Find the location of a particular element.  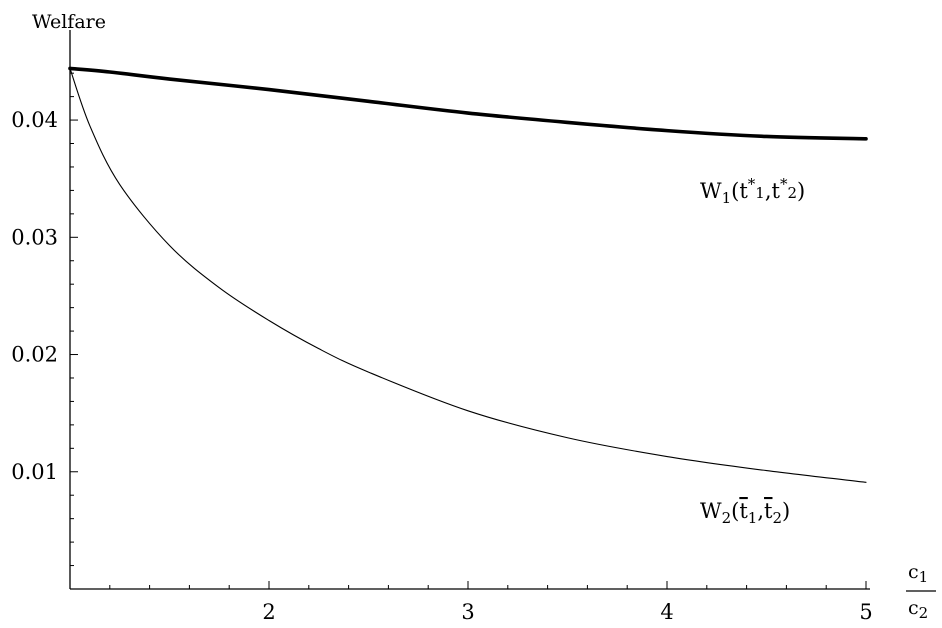

series-label-w1-close: ) is located at coordinates (801, 191).